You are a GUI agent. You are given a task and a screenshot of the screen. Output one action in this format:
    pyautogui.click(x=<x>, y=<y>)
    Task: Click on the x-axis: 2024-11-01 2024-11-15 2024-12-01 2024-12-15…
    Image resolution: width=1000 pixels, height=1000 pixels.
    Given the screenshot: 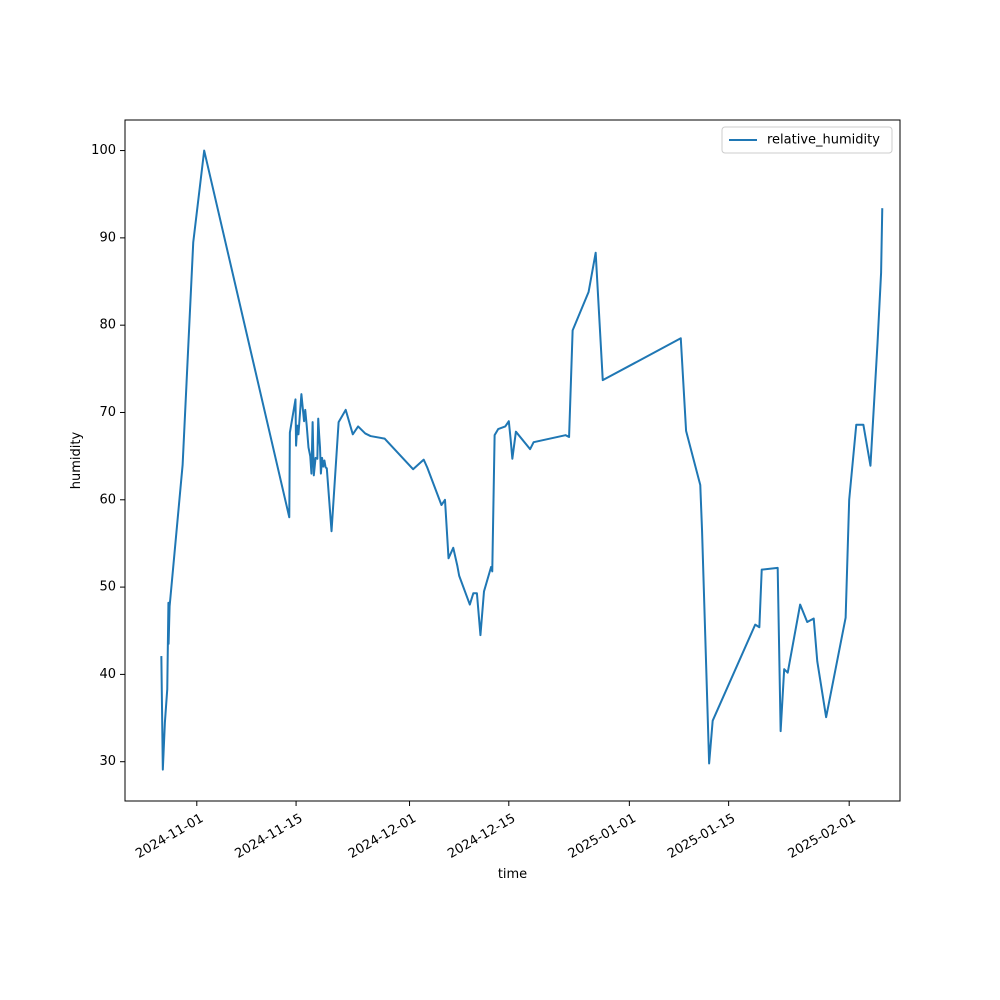 What is the action you would take?
    pyautogui.click(x=496, y=831)
    